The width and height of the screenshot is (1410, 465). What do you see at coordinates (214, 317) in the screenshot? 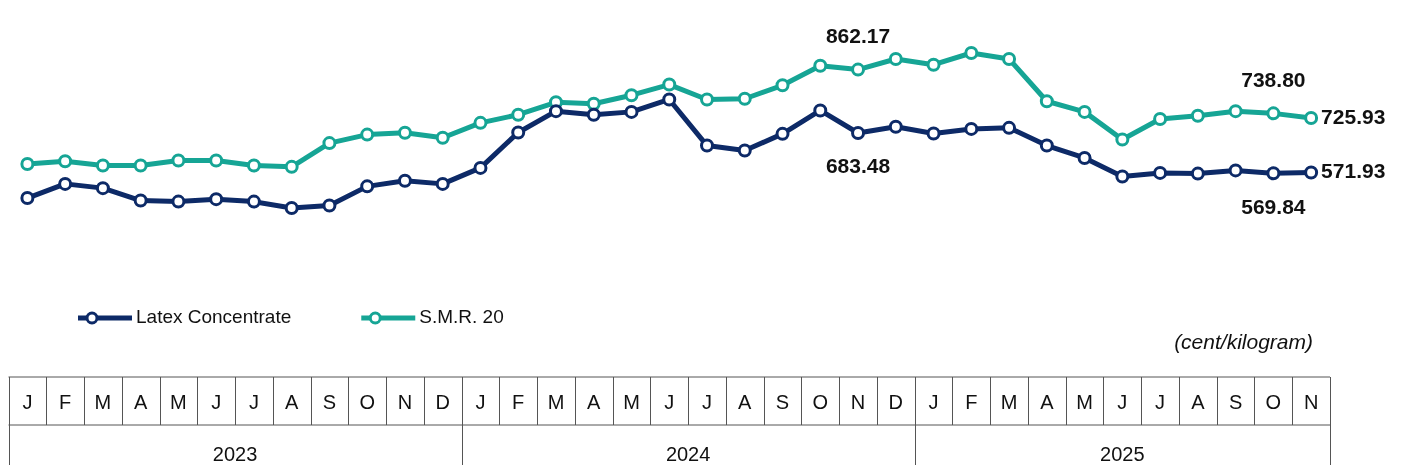
I see `legend-label: Latex Concentrate` at bounding box center [214, 317].